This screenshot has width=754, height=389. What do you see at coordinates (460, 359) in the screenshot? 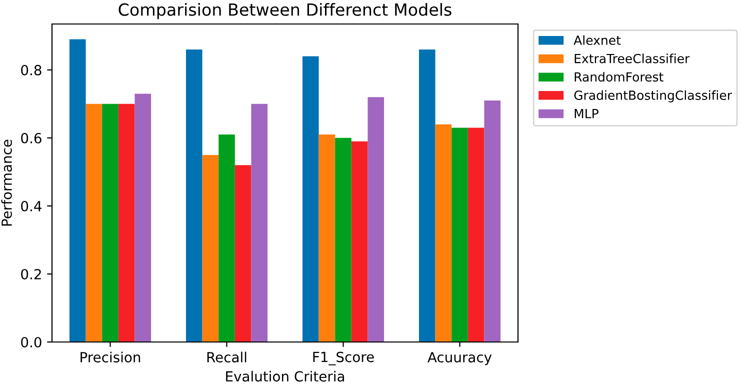
I see `x-tick-label: Acuuracy` at bounding box center [460, 359].